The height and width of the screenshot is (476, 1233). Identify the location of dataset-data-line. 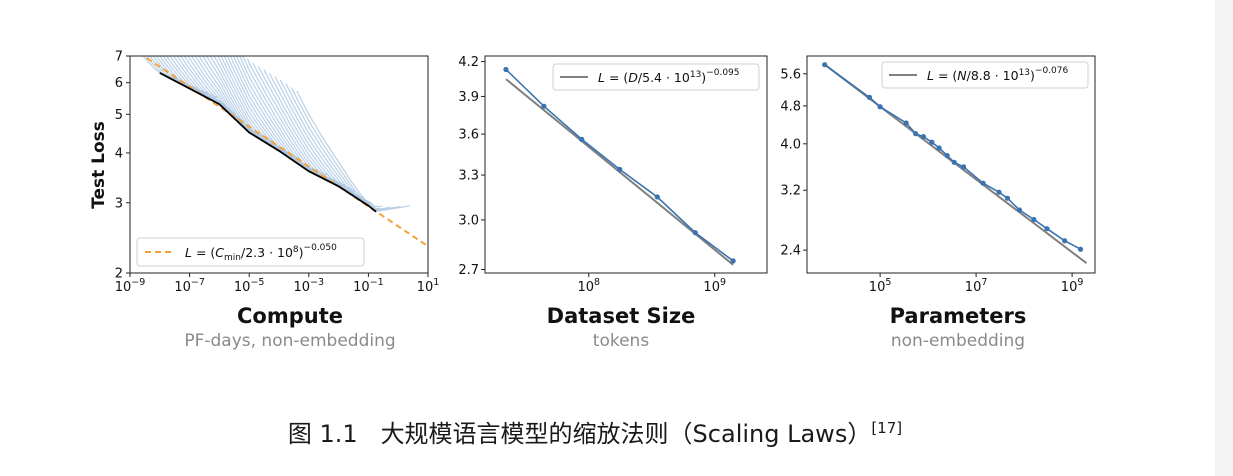
(619, 165).